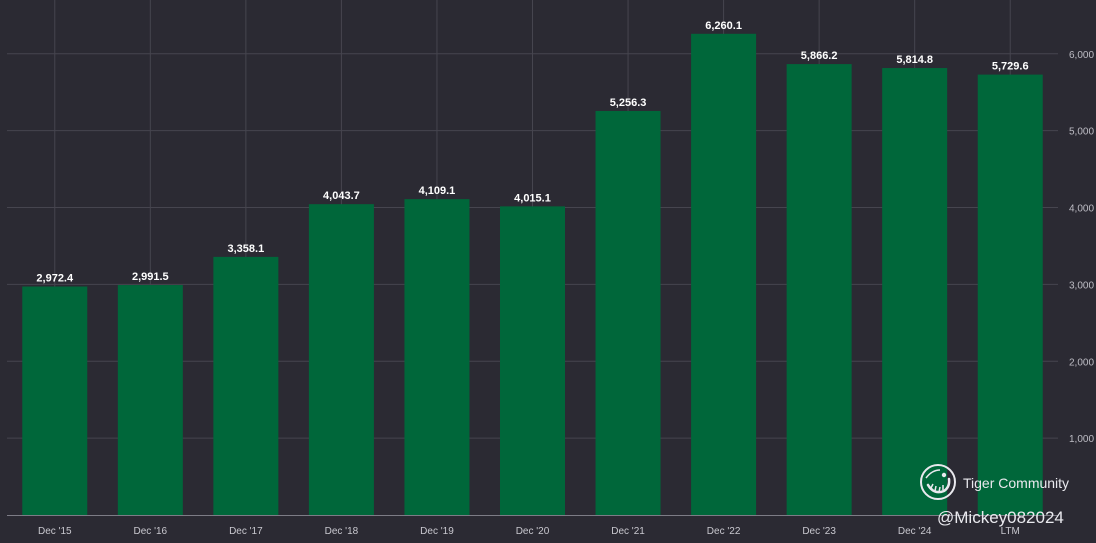  I want to click on x-tick-label: Dec '17, so click(246, 531).